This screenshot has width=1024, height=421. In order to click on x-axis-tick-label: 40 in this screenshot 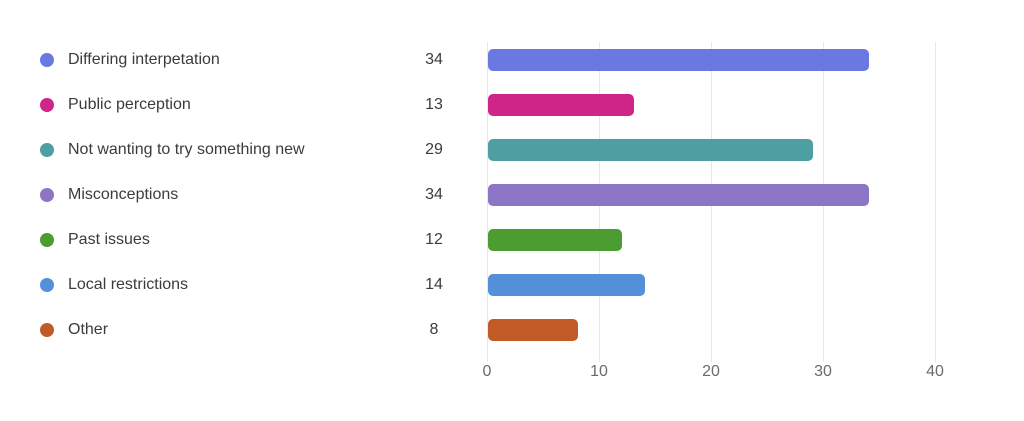, I will do `click(935, 371)`.